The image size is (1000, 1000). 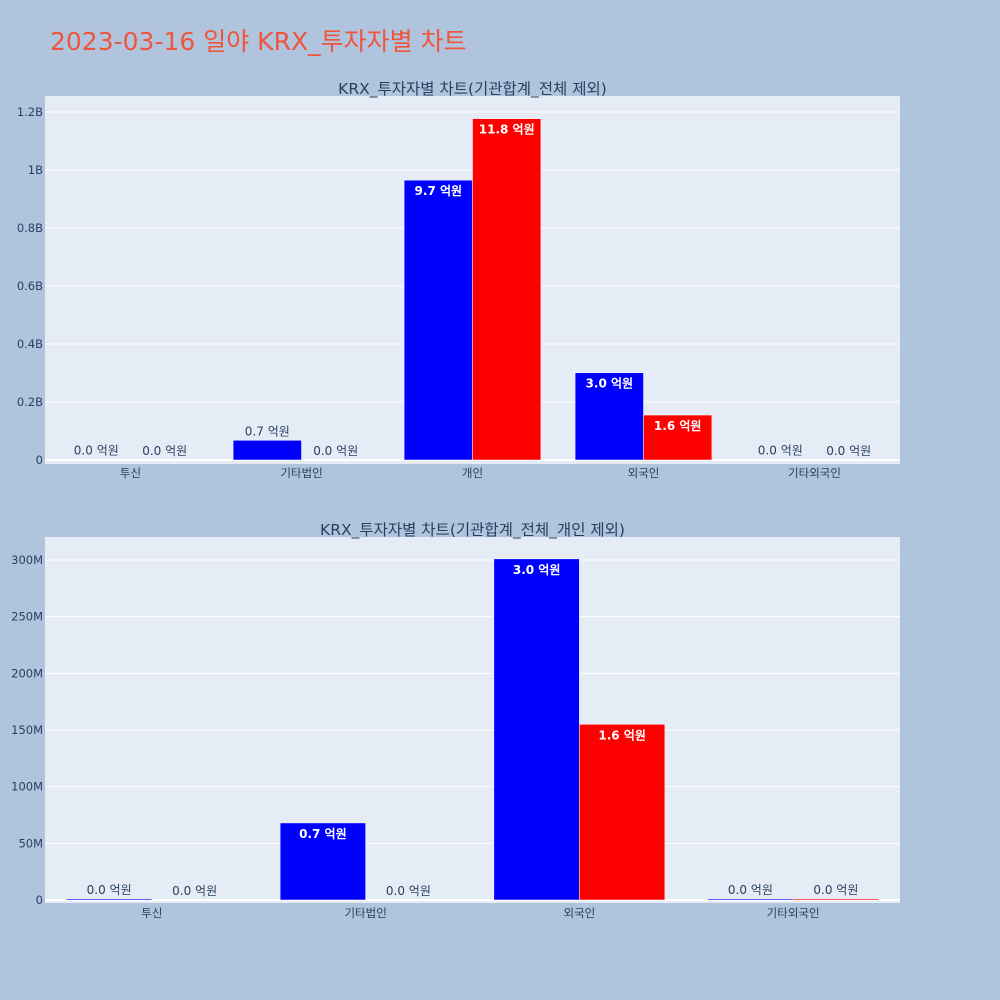 What do you see at coordinates (472, 473) in the screenshot?
I see `x-tick-label: 개인` at bounding box center [472, 473].